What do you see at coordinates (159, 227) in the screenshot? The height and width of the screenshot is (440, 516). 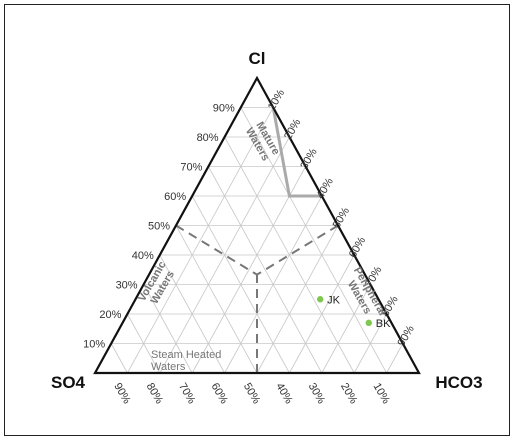 I see `tick-label-left: 50%` at bounding box center [159, 227].